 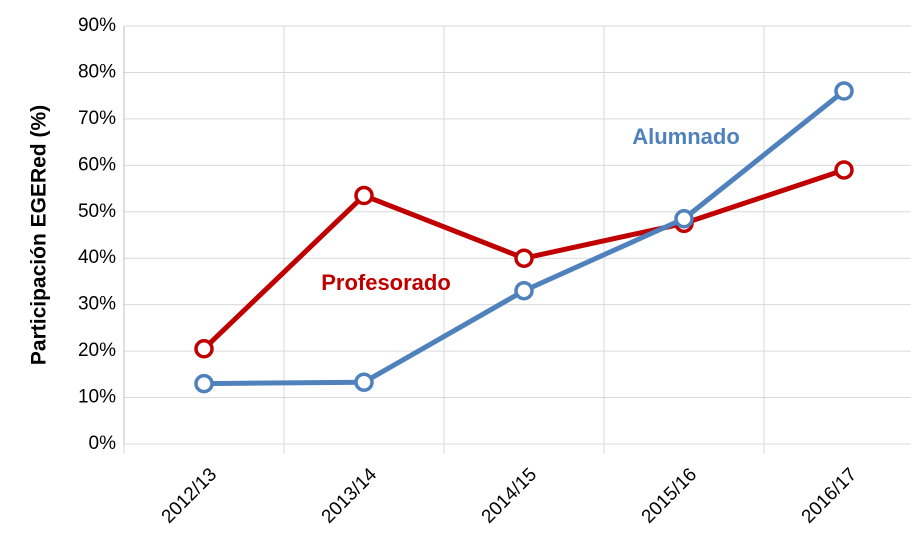 I want to click on x-tick-label: 2014/15, so click(x=509, y=495).